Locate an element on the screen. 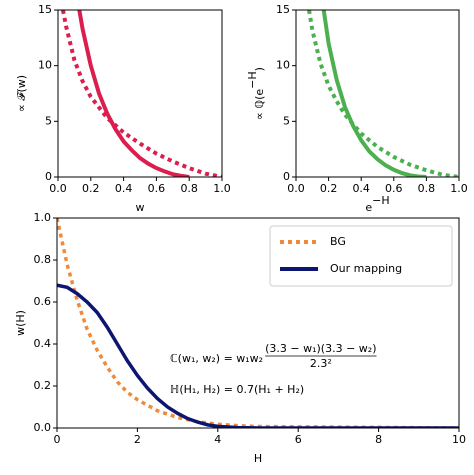 The image size is (474, 475). x-tick-label: 8 is located at coordinates (378, 439).